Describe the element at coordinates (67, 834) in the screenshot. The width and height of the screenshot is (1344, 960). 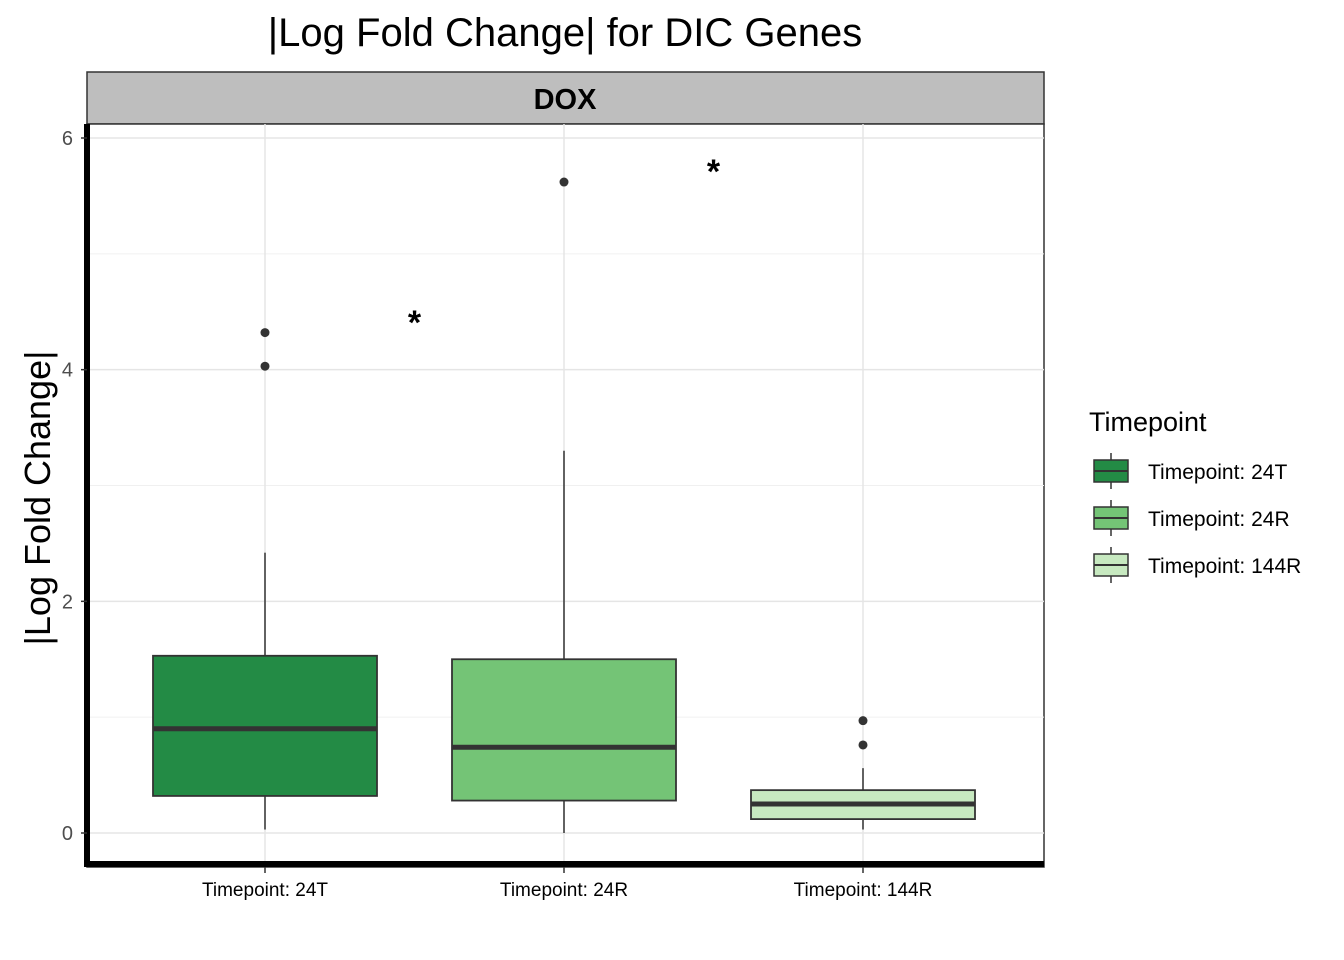
I see `y-tick-label: 0` at that location.